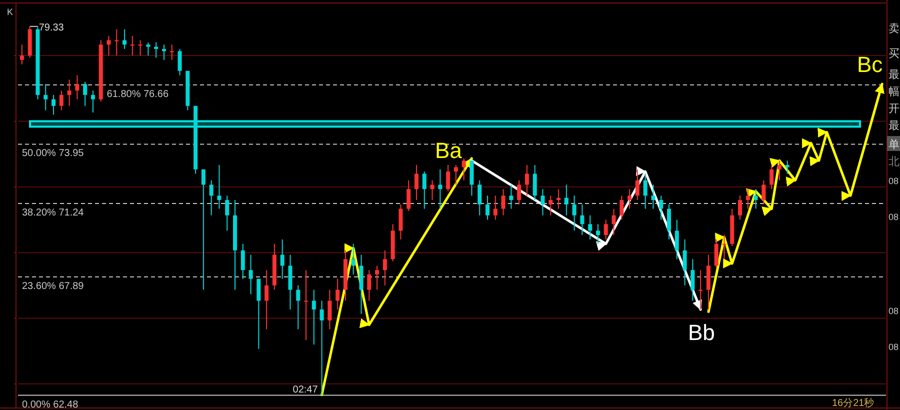  I want to click on annotation: Ba, so click(449, 150).